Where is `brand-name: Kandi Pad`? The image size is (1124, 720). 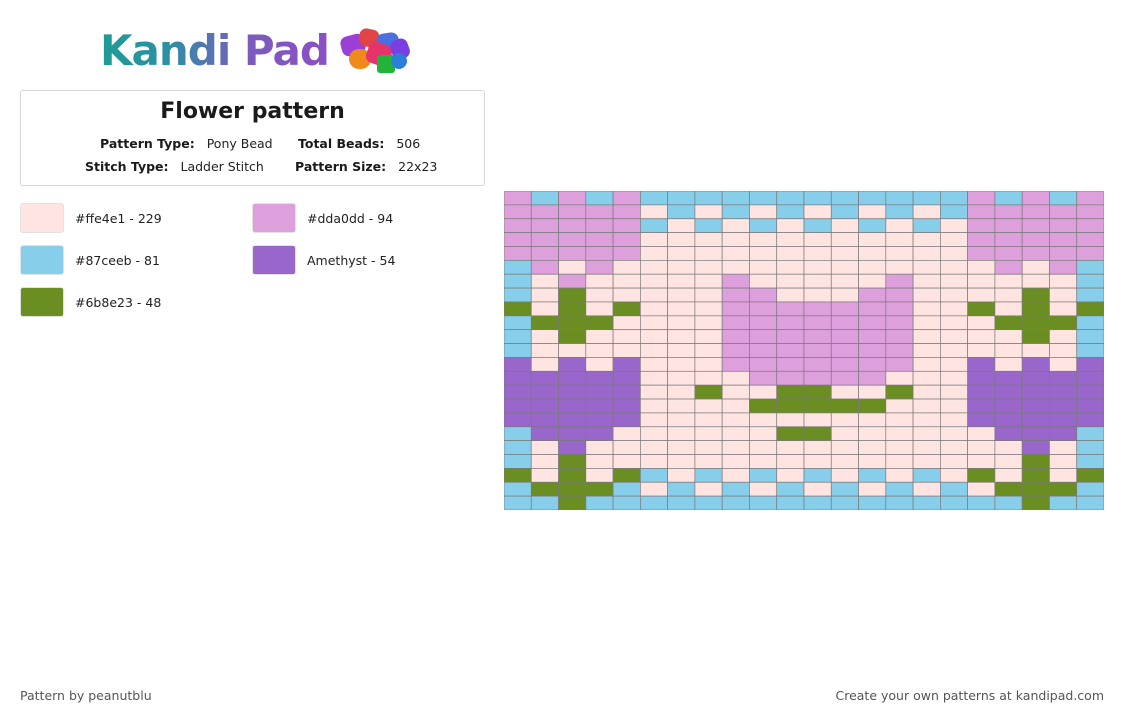
brand-name: Kandi Pad is located at coordinates (215, 50).